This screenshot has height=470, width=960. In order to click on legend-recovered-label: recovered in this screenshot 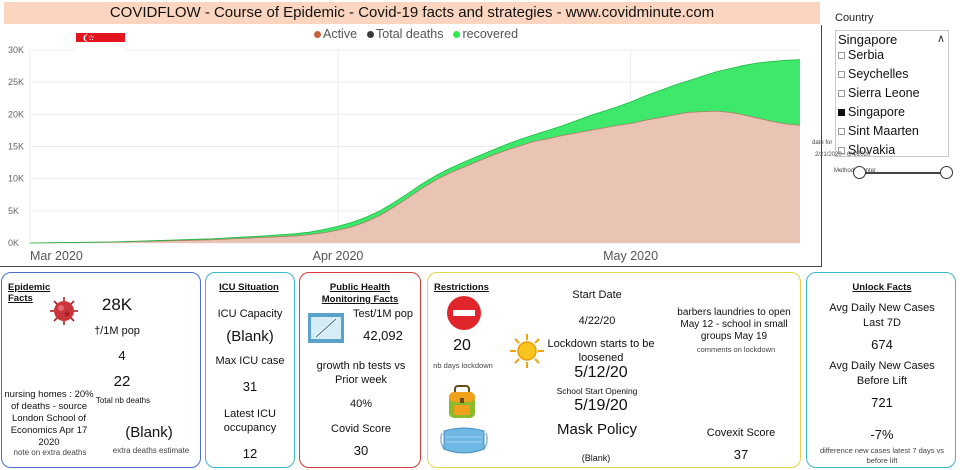, I will do `click(490, 34)`.